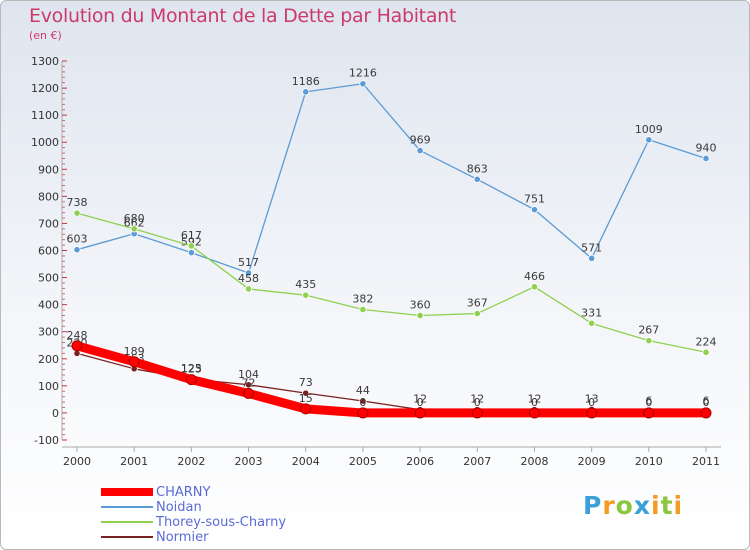  I want to click on data-label-charny: 123, so click(191, 369).